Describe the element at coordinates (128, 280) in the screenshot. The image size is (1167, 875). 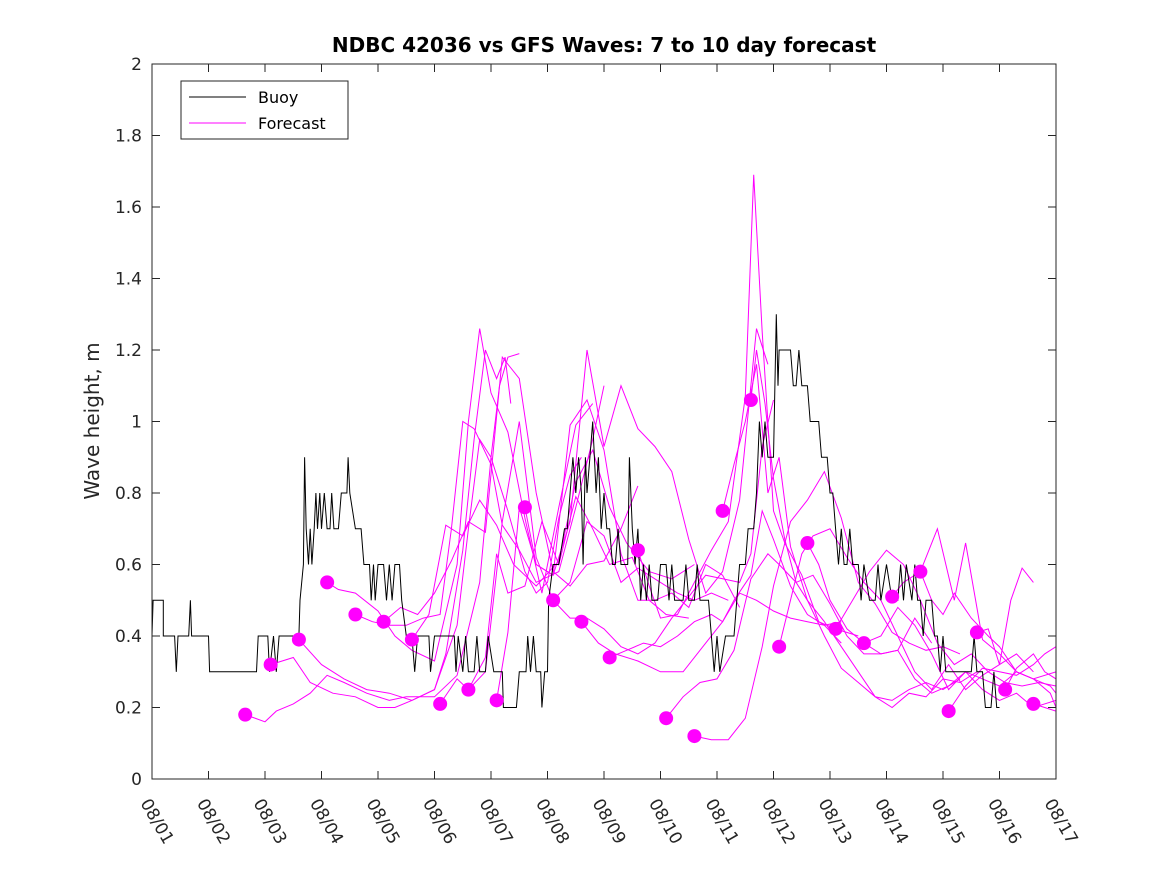
I see `y-tick-label: 1.4` at that location.